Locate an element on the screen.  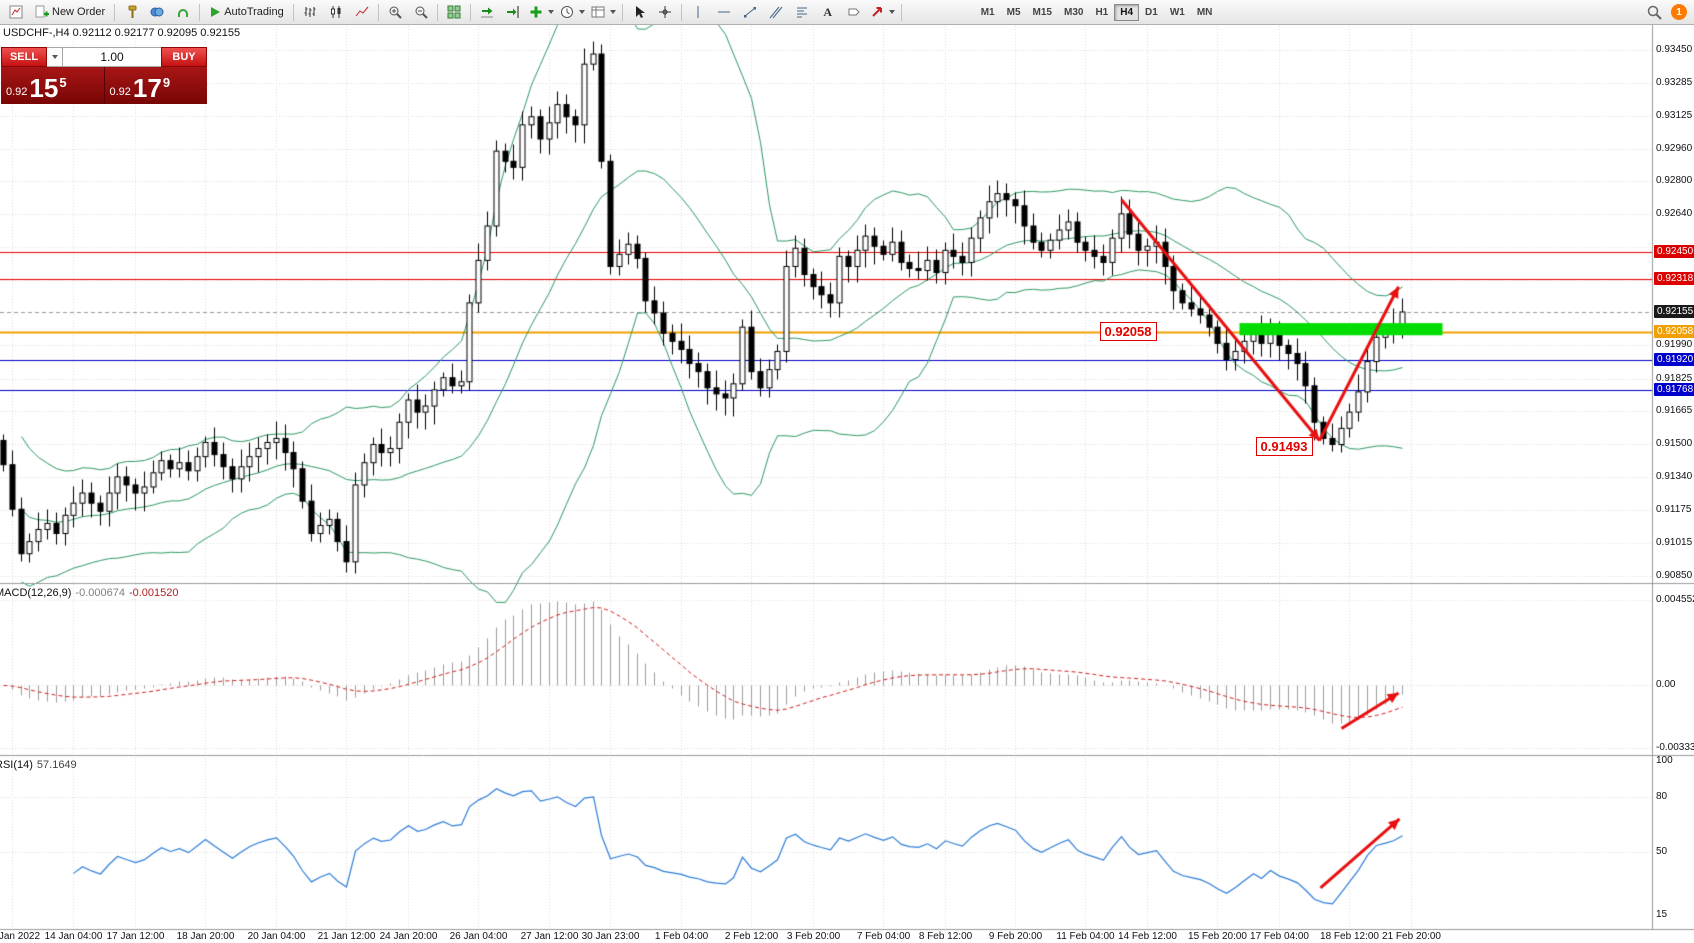
text-tool-icon: A is located at coordinates (828, 12).